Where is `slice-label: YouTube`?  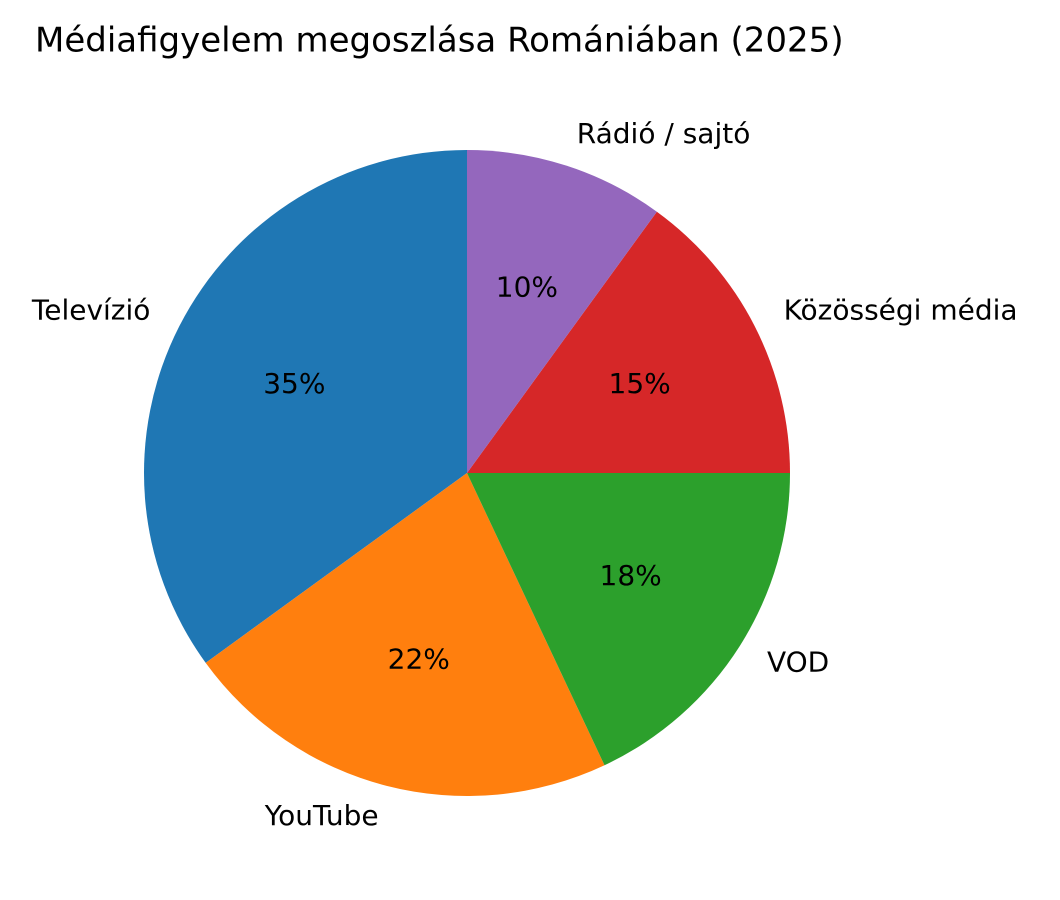 slice-label: YouTube is located at coordinates (321, 815).